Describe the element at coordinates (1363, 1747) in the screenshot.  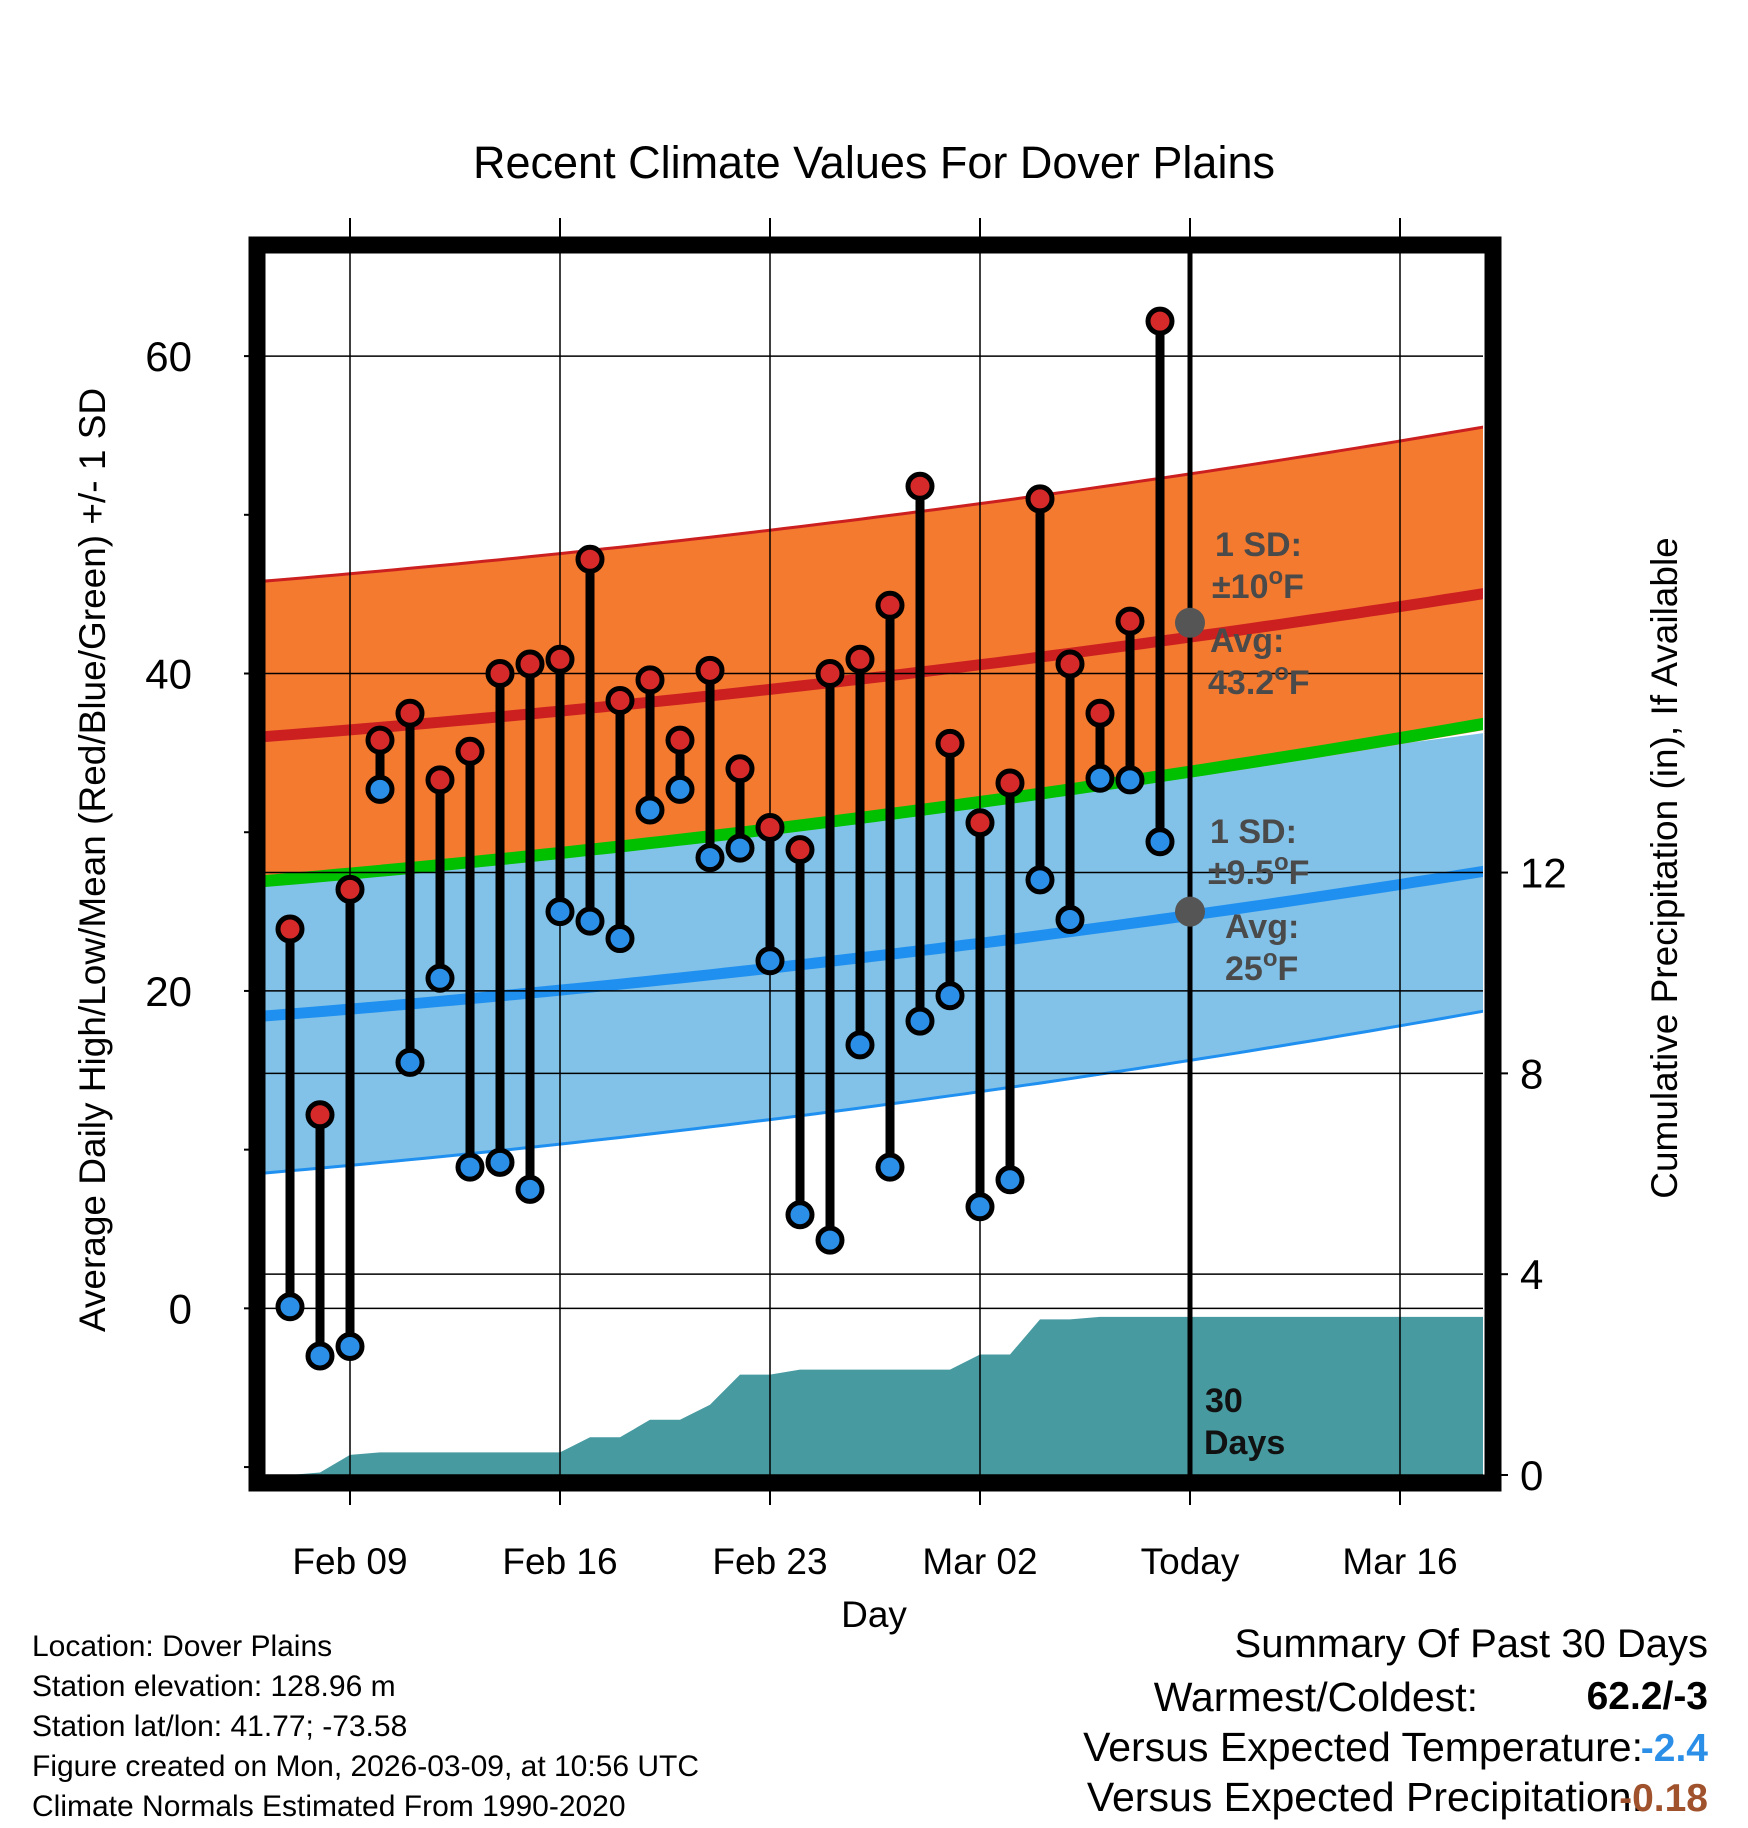
I see `temp-vs-expected-label: Versus Expected Temperature:` at that location.